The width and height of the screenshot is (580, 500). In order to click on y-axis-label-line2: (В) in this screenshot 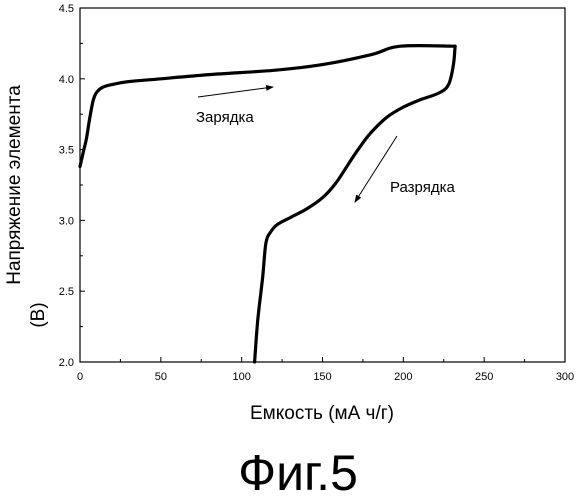, I will do `click(38, 314)`.